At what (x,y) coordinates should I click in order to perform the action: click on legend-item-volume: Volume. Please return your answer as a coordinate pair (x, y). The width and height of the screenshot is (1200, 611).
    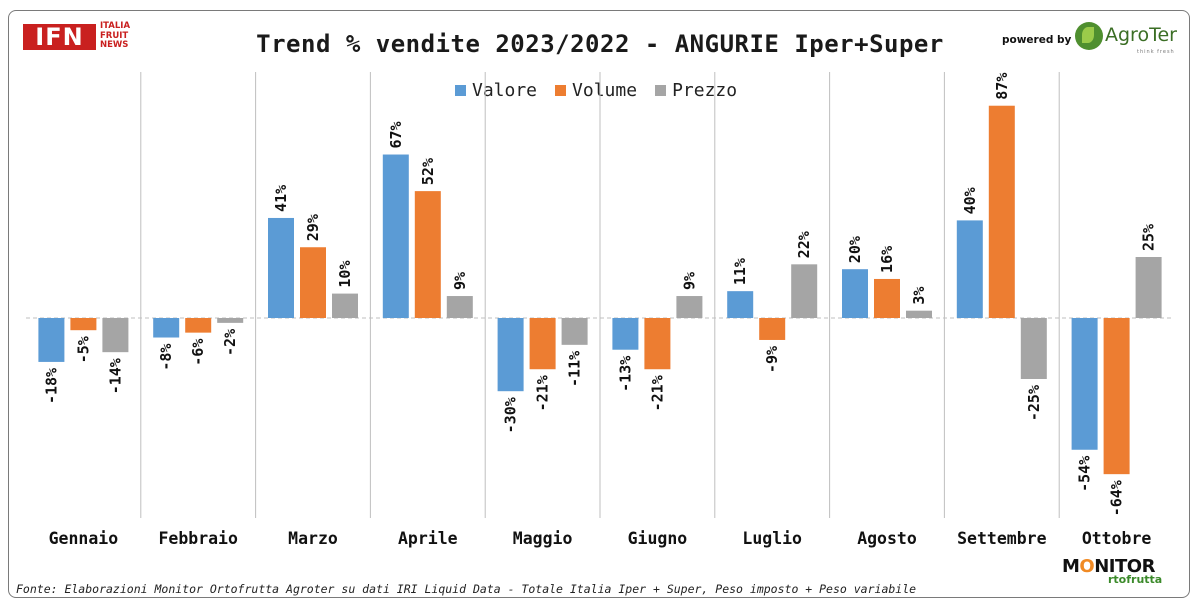
    Looking at the image, I should click on (596, 90).